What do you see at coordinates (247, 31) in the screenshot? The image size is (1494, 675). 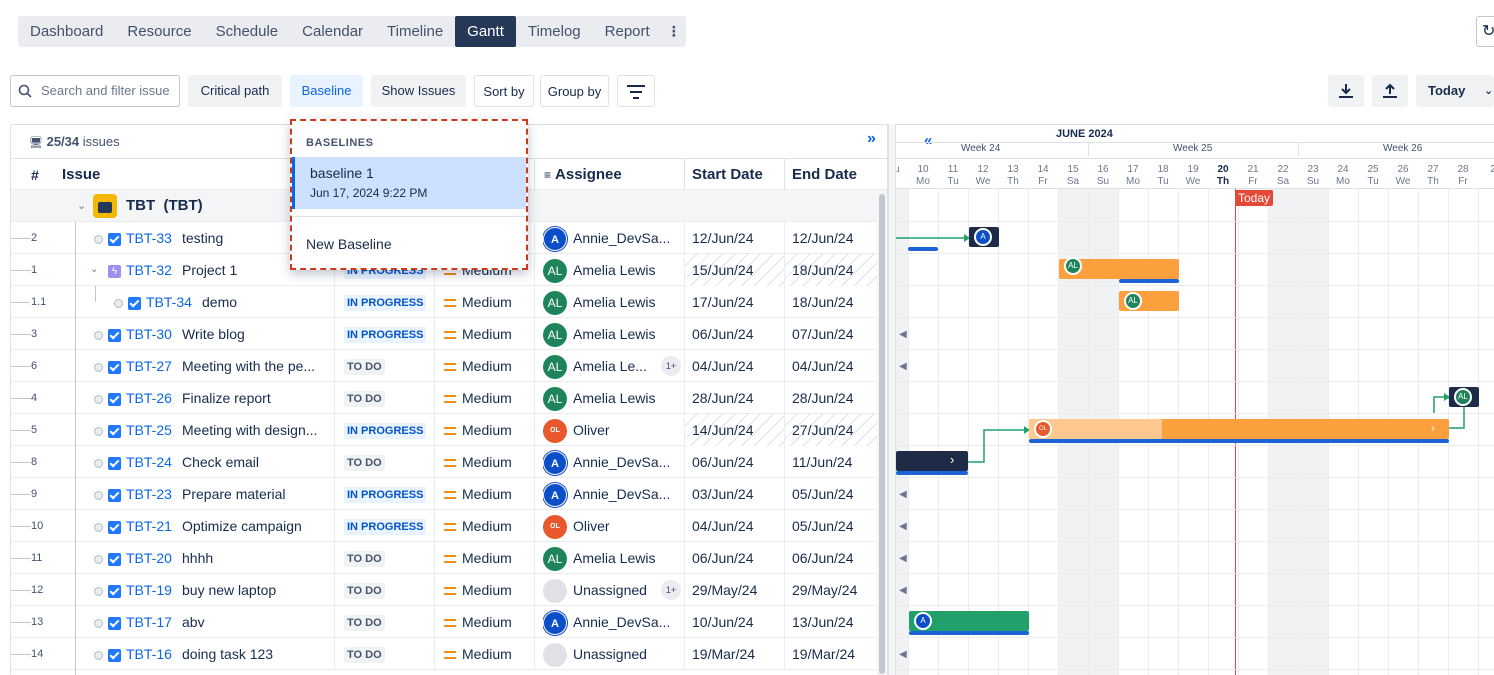 I see `tab-schedule: Schedule` at bounding box center [247, 31].